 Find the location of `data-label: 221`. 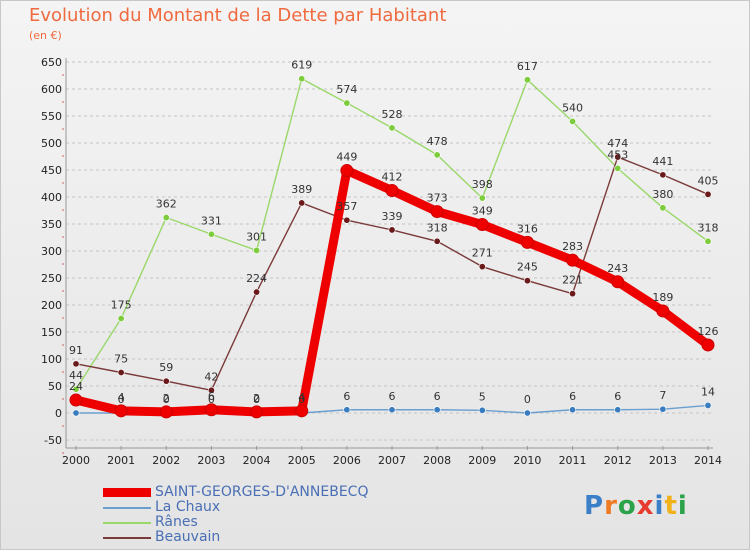

data-label: 221 is located at coordinates (572, 280).